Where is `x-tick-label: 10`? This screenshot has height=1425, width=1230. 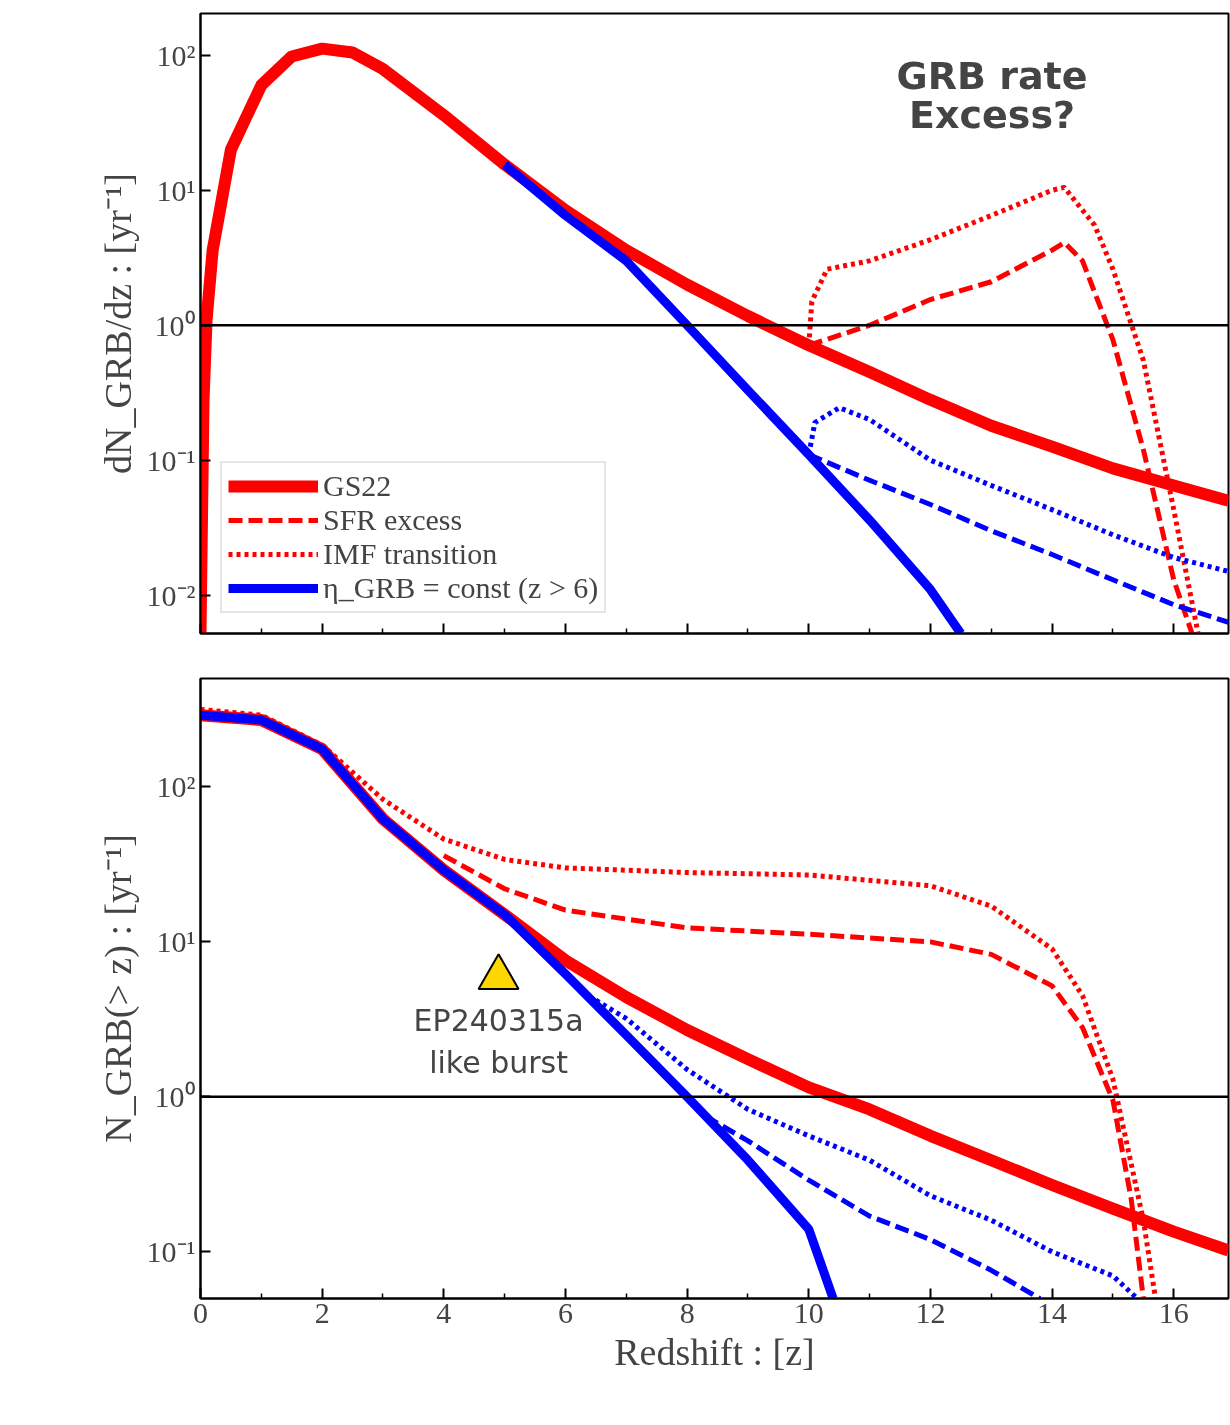
x-tick-label: 10 is located at coordinates (808, 1312).